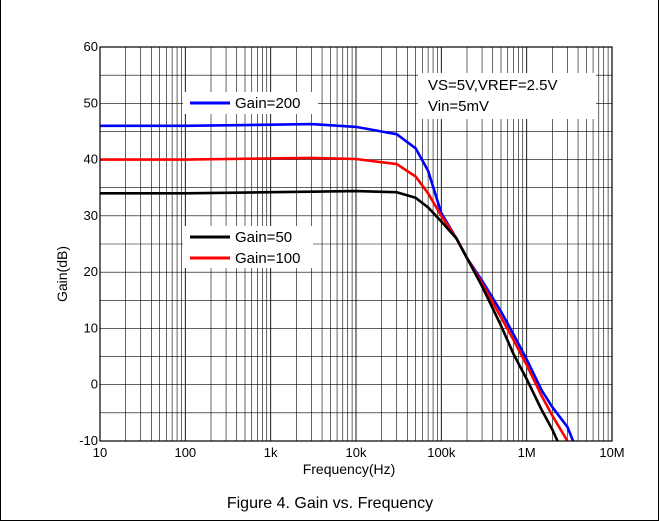  I want to click on y-axis-label: Gain(dB), so click(62, 274).